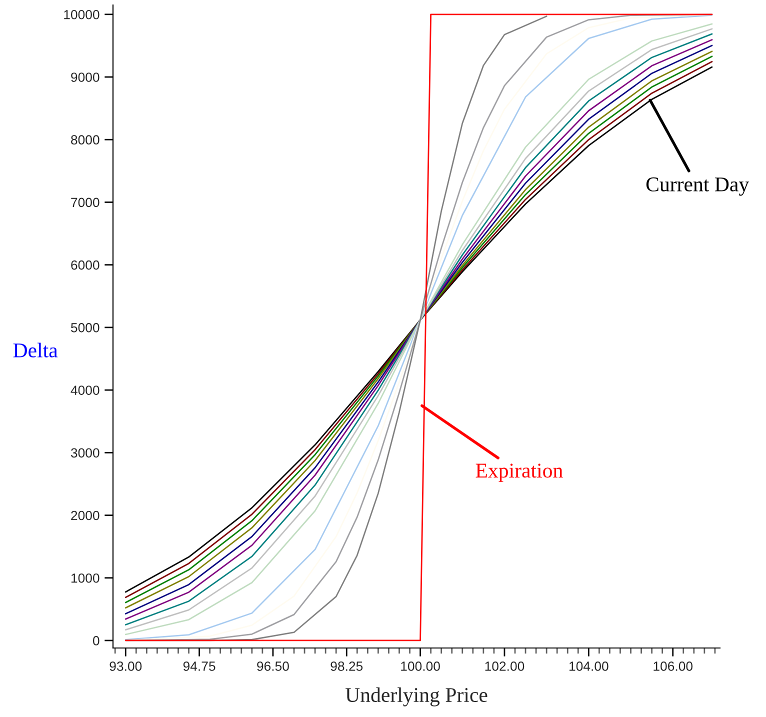 This screenshot has height=717, width=766. What do you see at coordinates (126, 666) in the screenshot?
I see `x-tick-label: 93.00` at bounding box center [126, 666].